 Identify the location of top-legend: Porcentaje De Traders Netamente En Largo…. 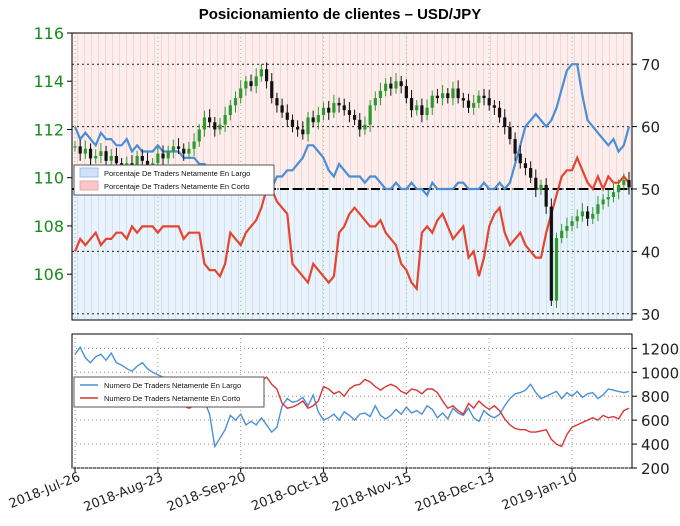
(174, 180).